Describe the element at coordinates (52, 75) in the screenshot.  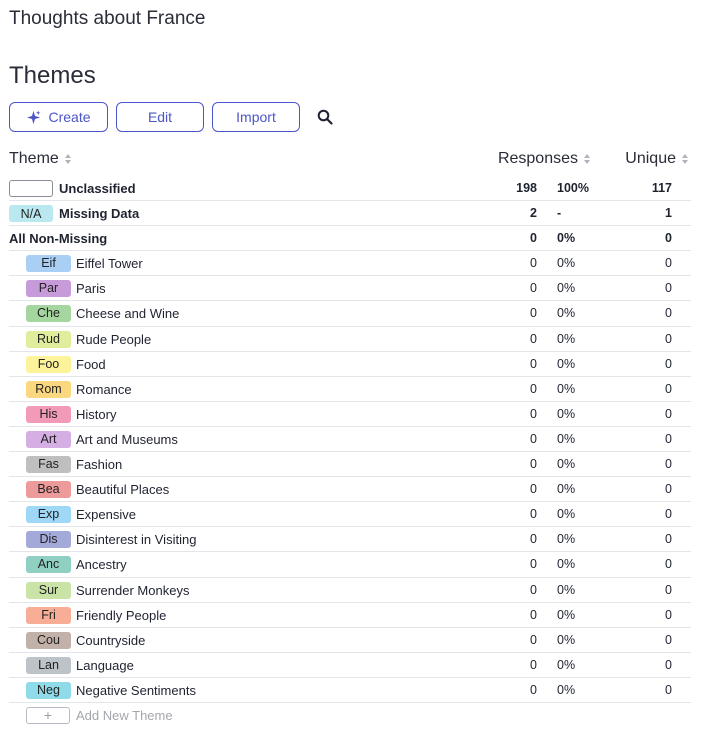
I see `section-title: Themes` at that location.